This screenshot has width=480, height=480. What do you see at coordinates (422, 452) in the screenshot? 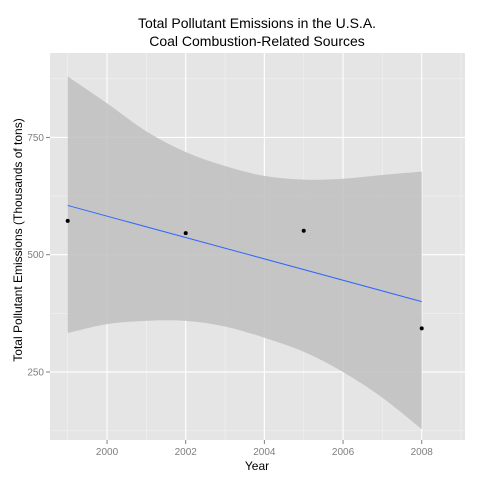
I see `x-tick-label: 2008` at bounding box center [422, 452].